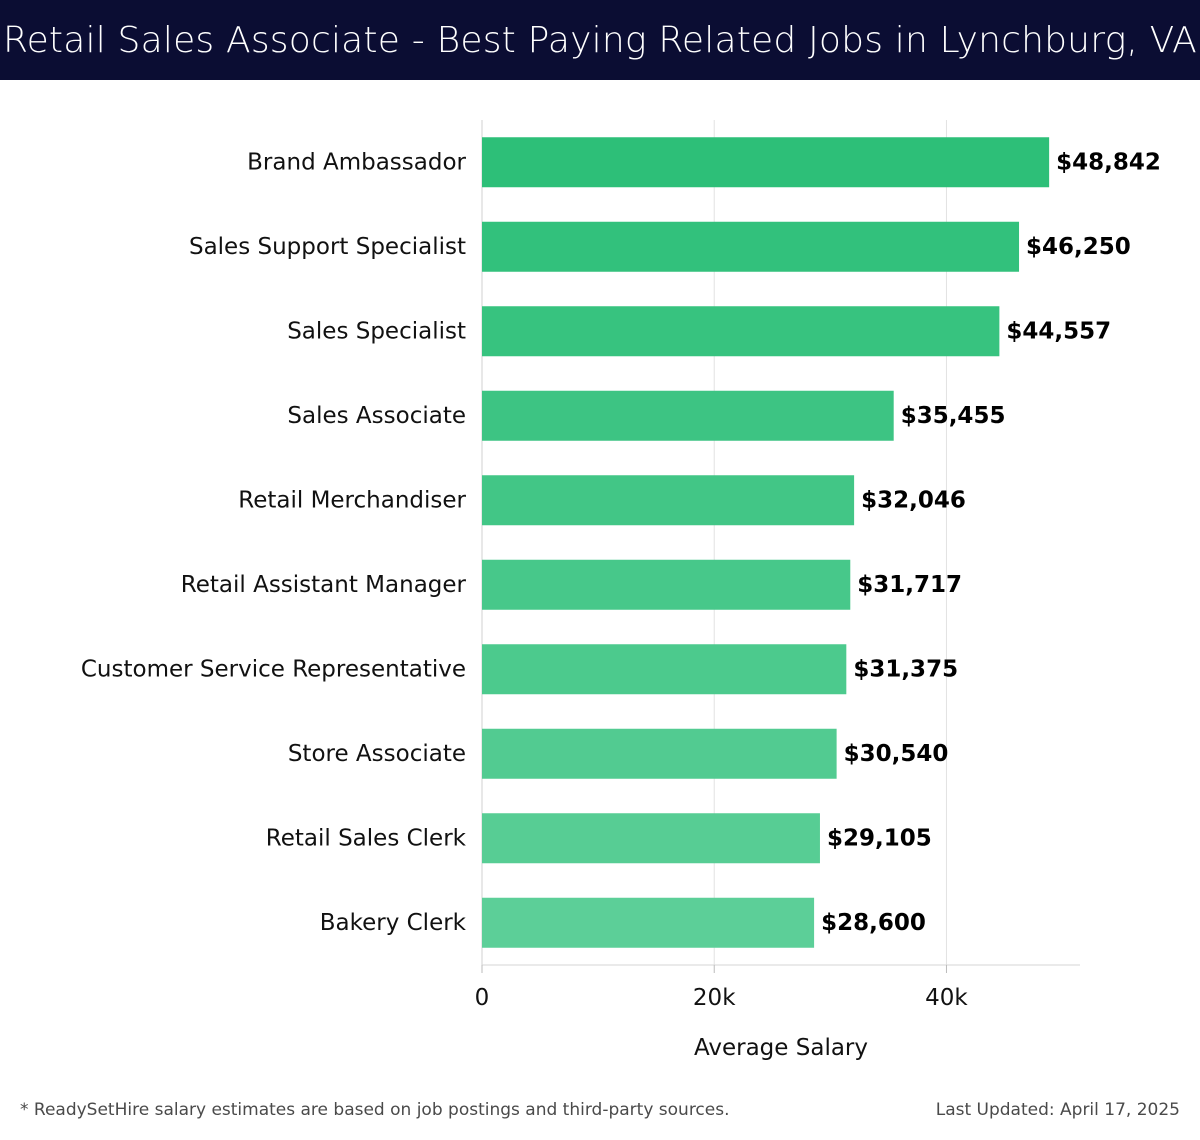 The width and height of the screenshot is (1200, 1140). I want to click on category-label: Retail Assistant Manager, so click(324, 585).